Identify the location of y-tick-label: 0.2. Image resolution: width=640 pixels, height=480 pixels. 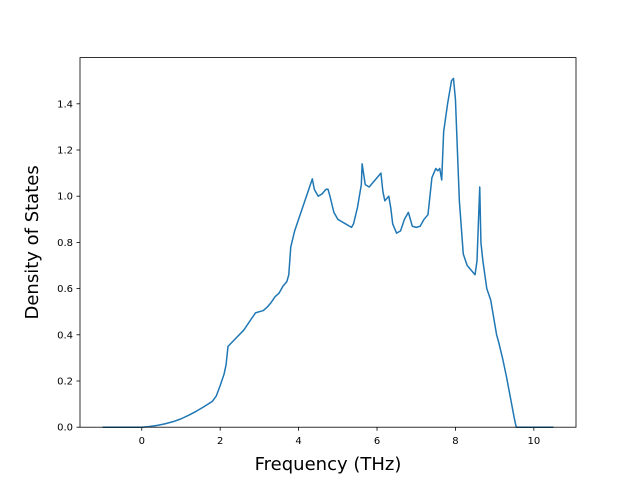
(65, 382).